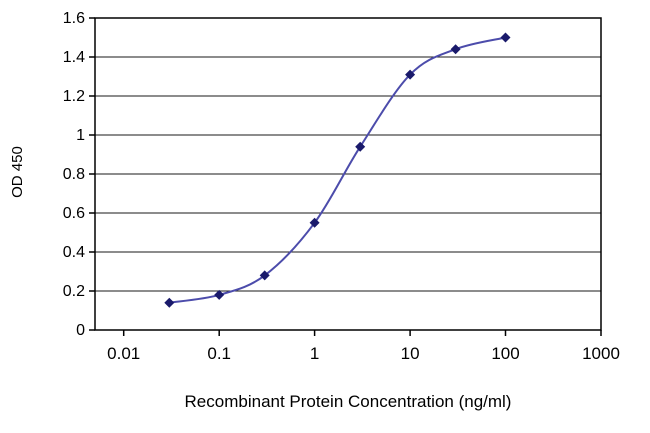 This screenshot has height=433, width=650. I want to click on x-tick-labels: 0.01 0.1 1 10 100 1000, so click(363, 353).